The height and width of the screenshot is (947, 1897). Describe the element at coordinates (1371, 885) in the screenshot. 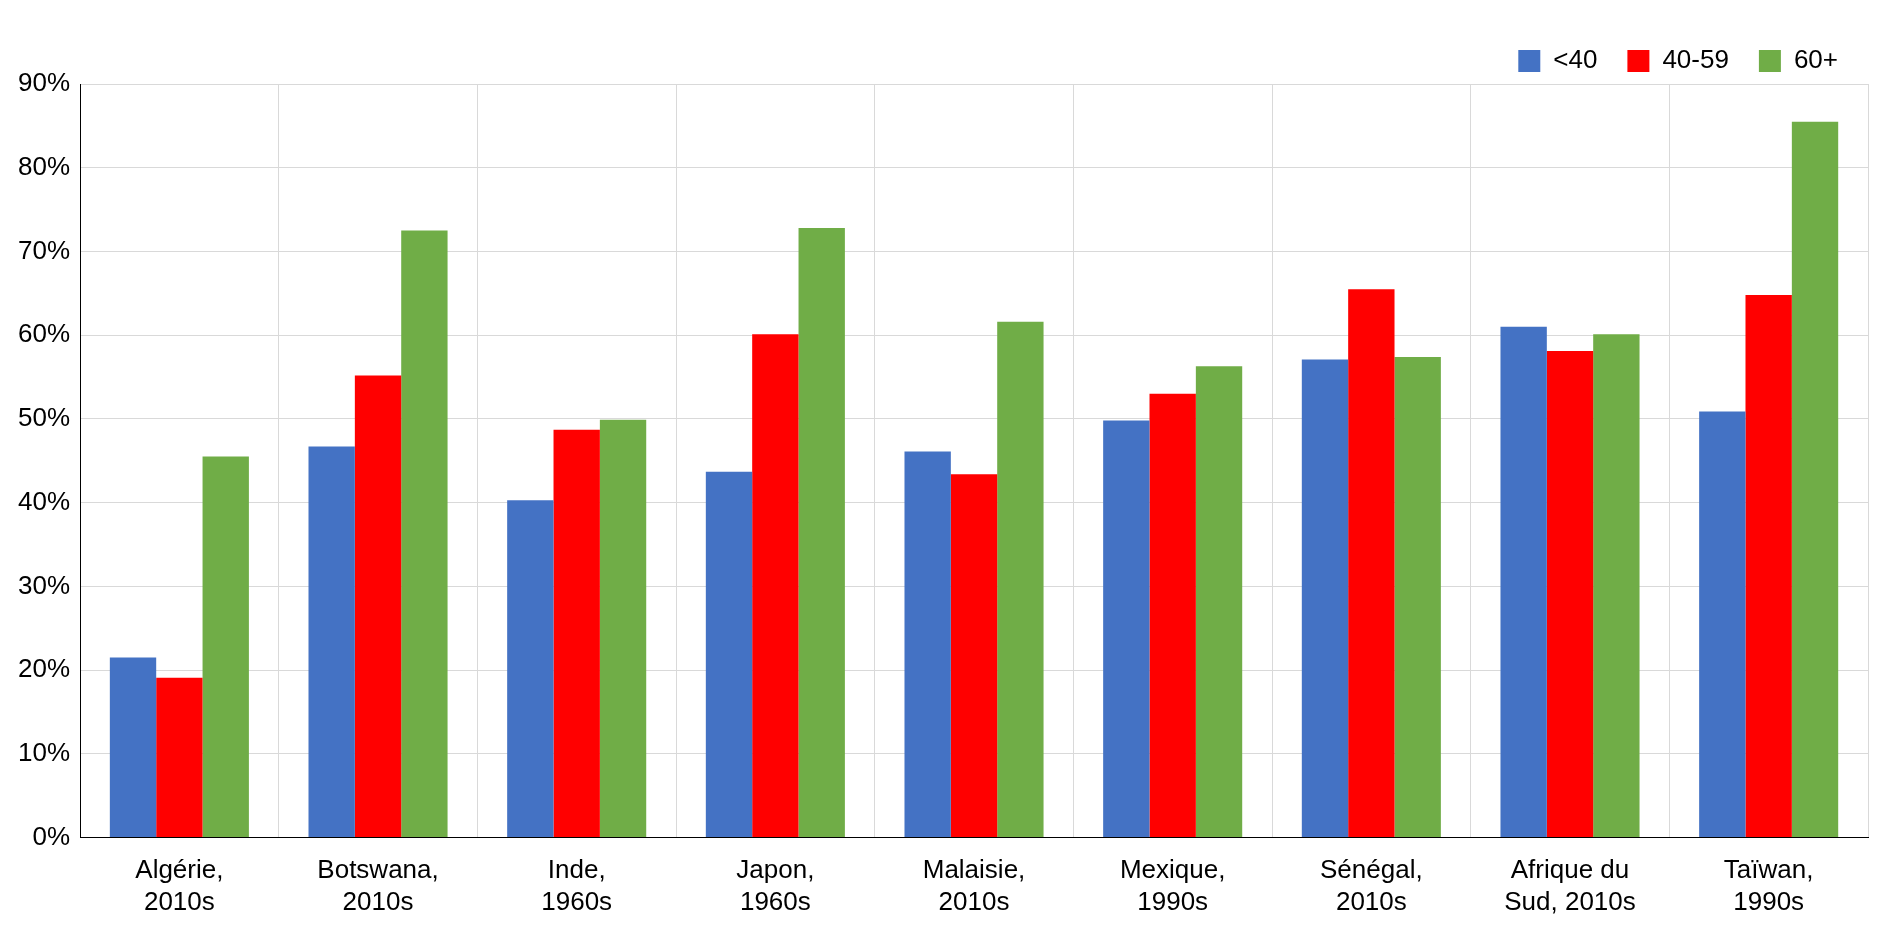

I see `x-tick-label: Sénégal, 2010s` at that location.